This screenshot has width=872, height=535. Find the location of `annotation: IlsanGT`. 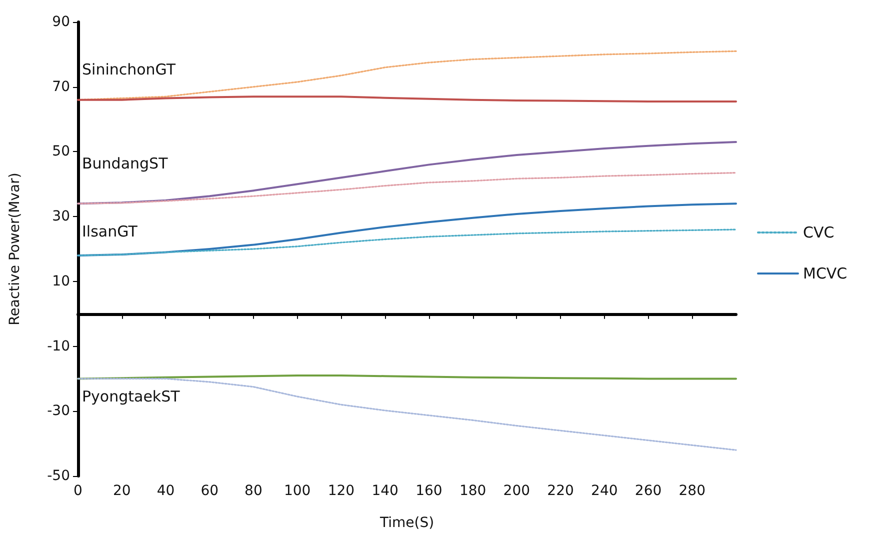

annotation: IlsanGT is located at coordinates (110, 231).